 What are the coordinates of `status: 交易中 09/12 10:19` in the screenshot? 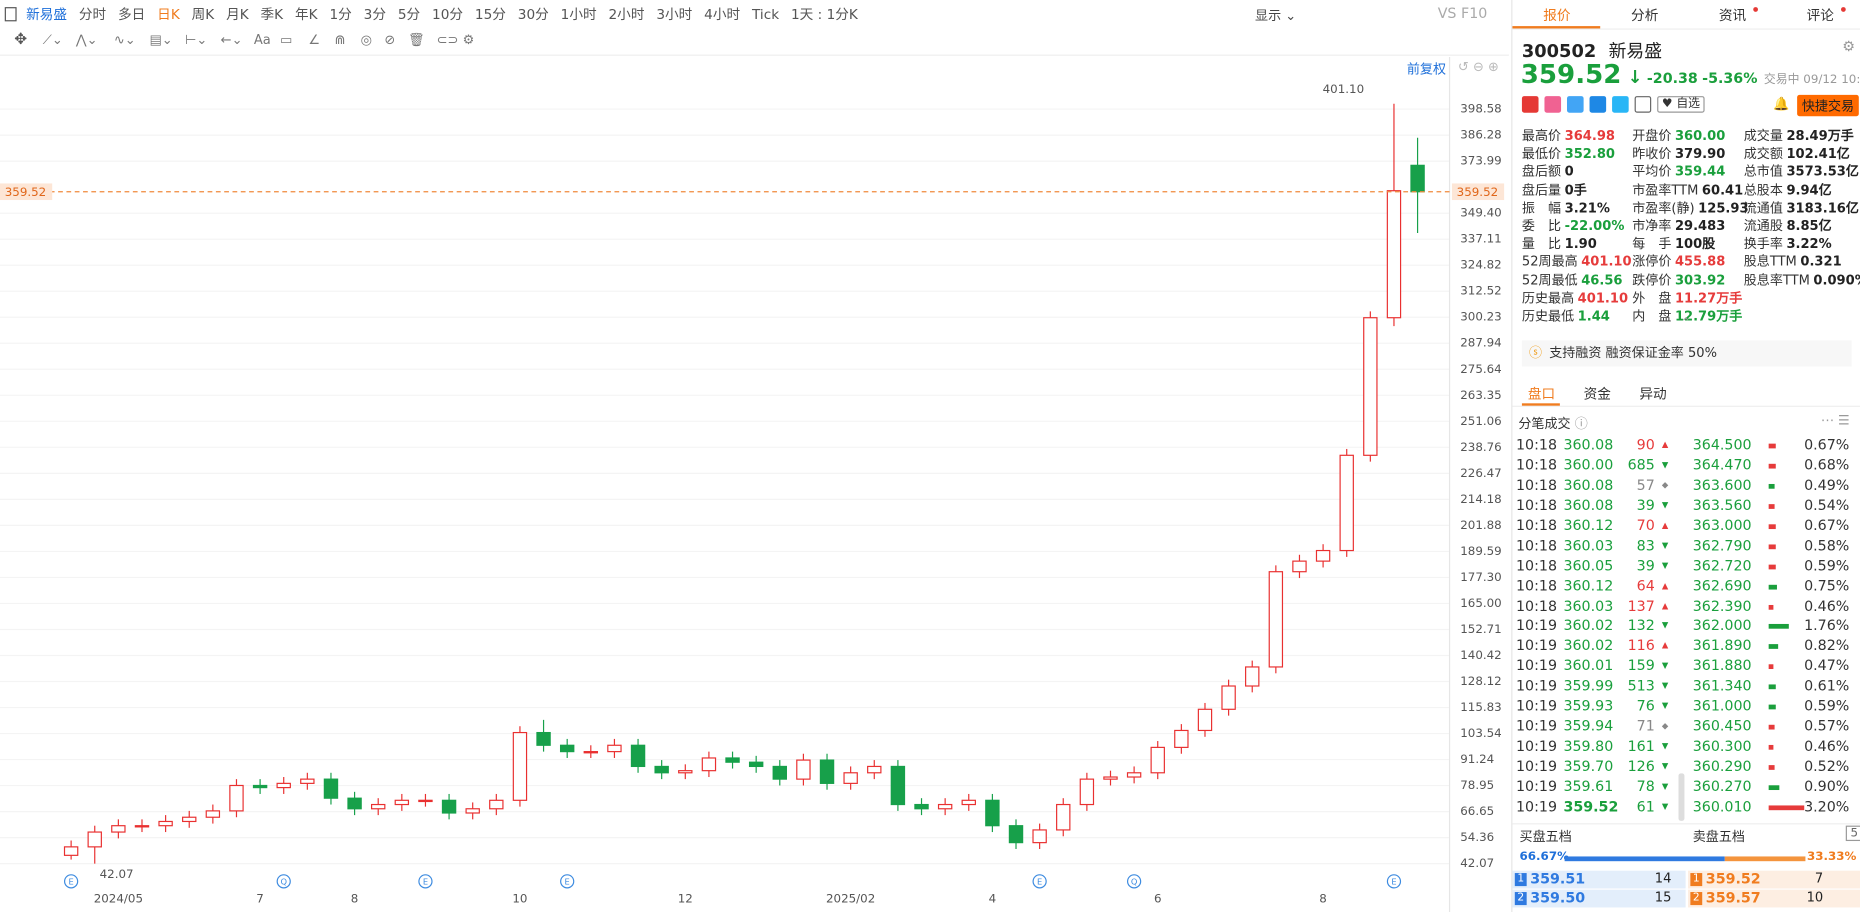 It's located at (1811, 80).